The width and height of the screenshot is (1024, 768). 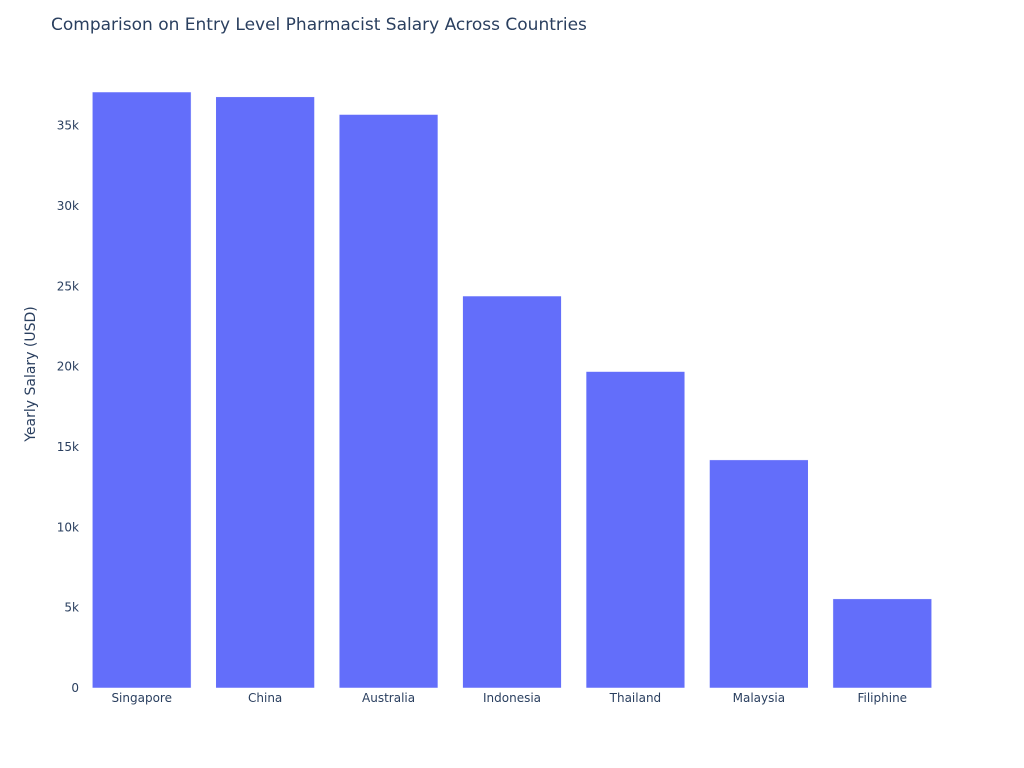 I want to click on y-tick-label: 15k, so click(x=68, y=447).